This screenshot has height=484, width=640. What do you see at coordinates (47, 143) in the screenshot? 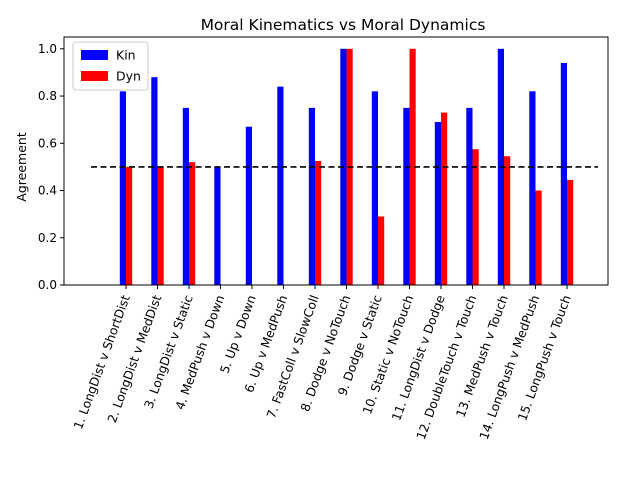
I see `y-tick-label: 0.6` at bounding box center [47, 143].